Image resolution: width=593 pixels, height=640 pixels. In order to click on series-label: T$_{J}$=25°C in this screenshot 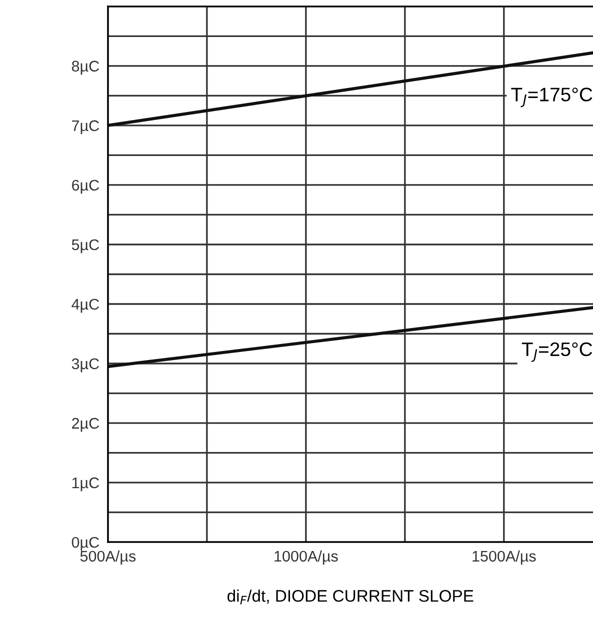, I will do `click(557, 352)`.